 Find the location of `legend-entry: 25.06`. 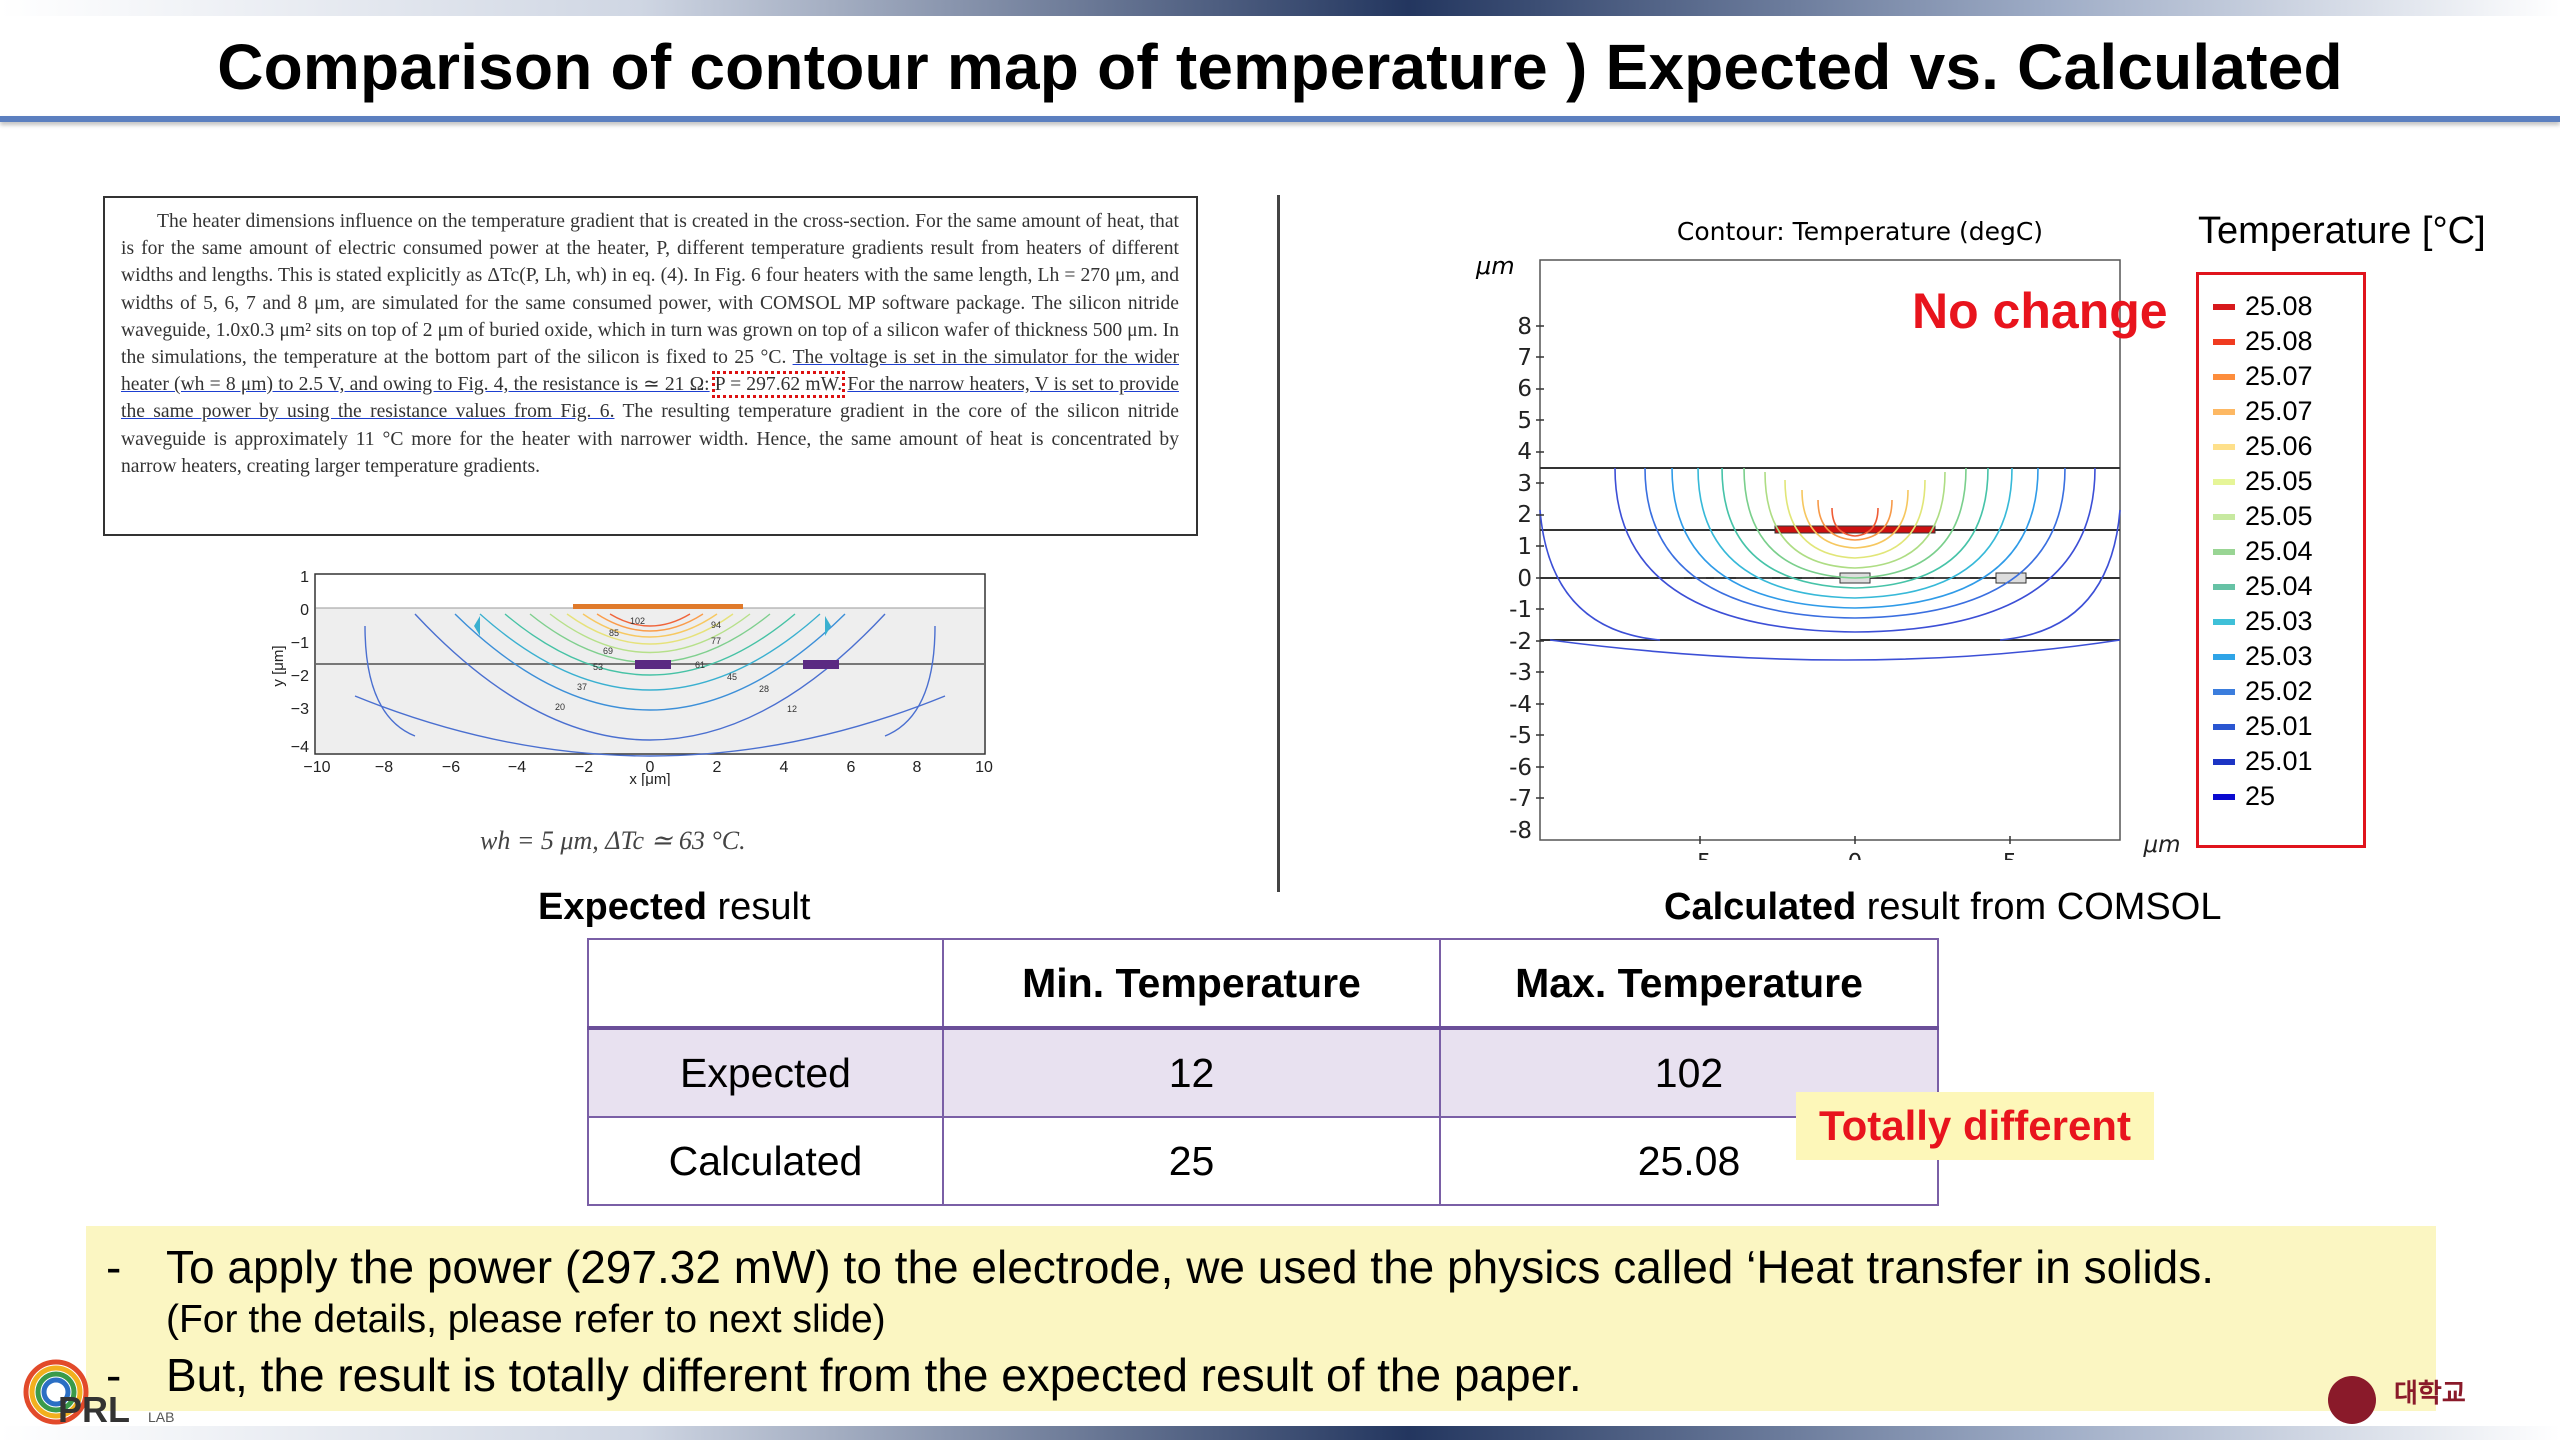

legend-entry: 25.06 is located at coordinates (2263, 446).